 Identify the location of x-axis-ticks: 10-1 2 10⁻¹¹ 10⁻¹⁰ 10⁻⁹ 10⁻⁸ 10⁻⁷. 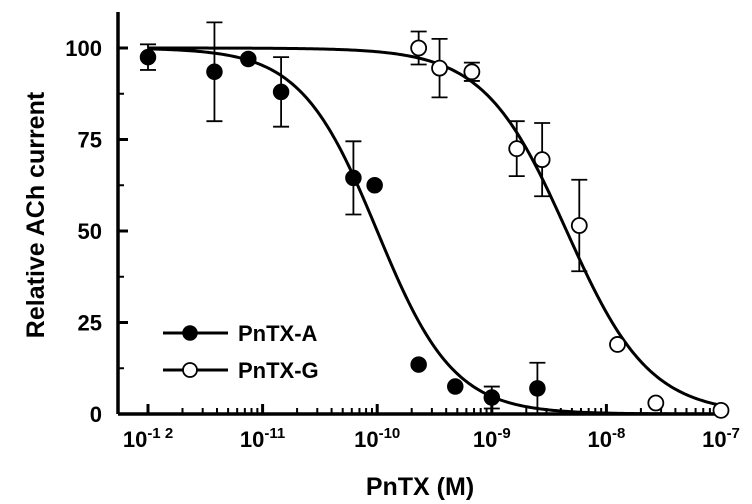
(431, 428).